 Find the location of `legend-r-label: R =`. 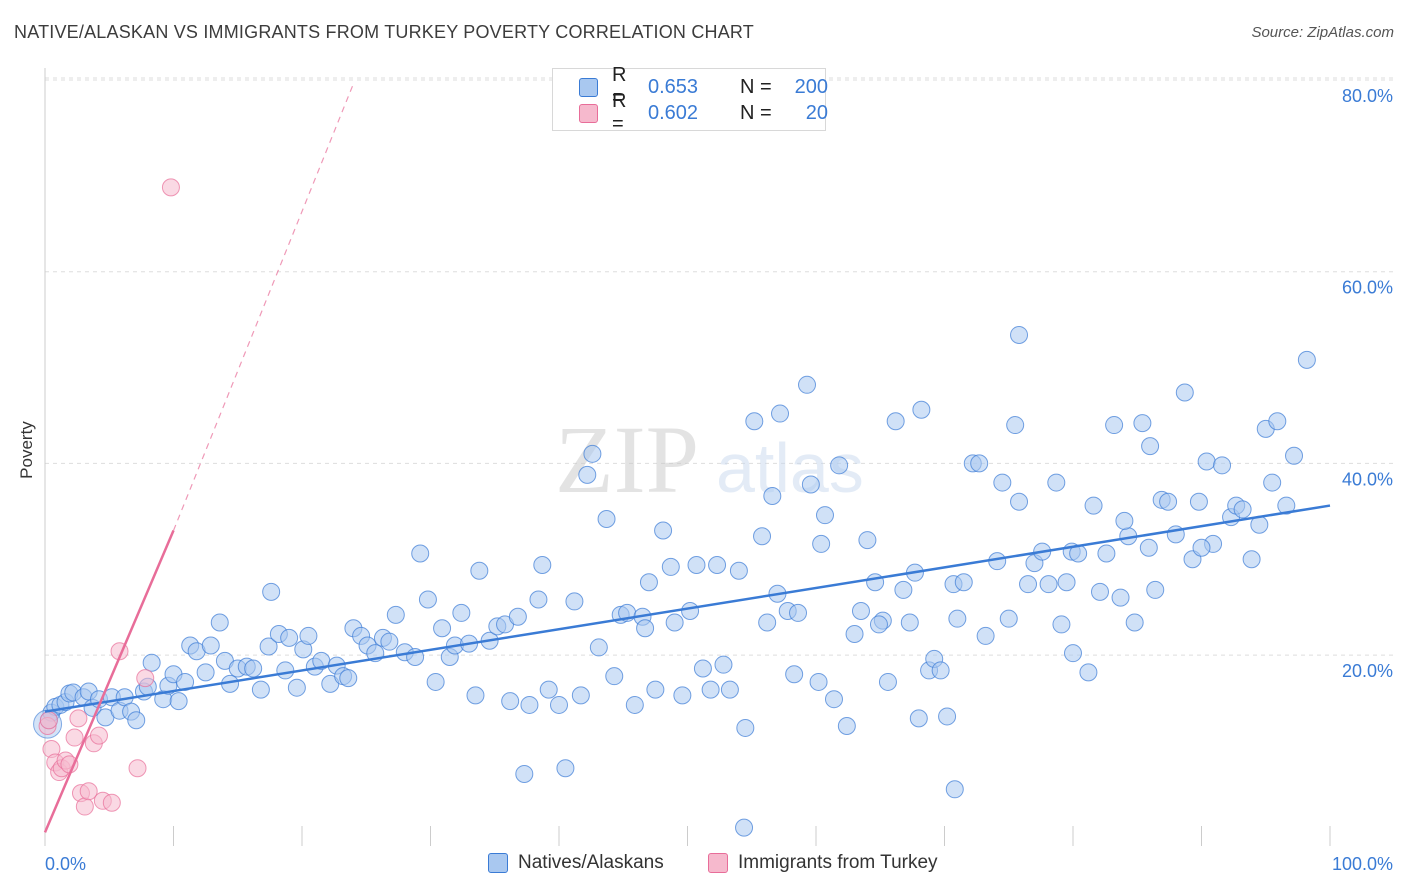

legend-r-label: R = is located at coordinates (619, 112).